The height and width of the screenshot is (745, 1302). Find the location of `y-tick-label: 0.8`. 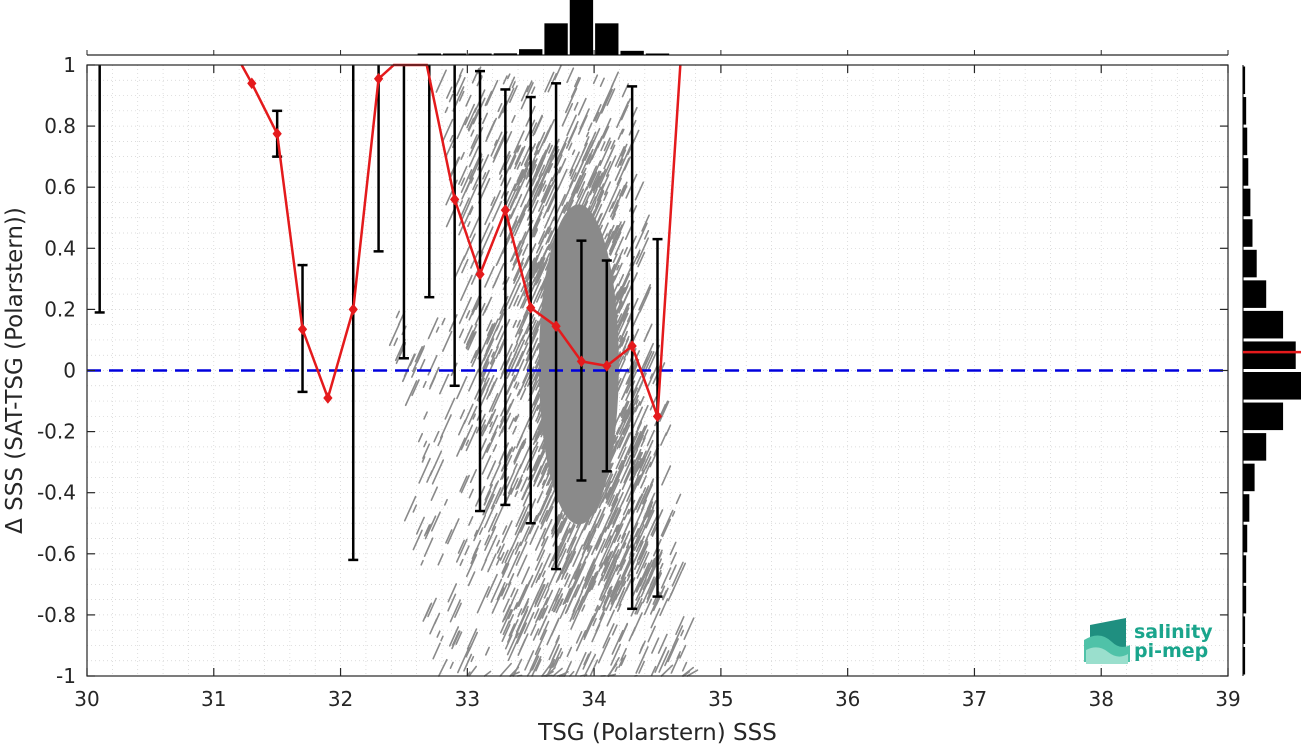

y-tick-label: 0.8 is located at coordinates (60, 126).